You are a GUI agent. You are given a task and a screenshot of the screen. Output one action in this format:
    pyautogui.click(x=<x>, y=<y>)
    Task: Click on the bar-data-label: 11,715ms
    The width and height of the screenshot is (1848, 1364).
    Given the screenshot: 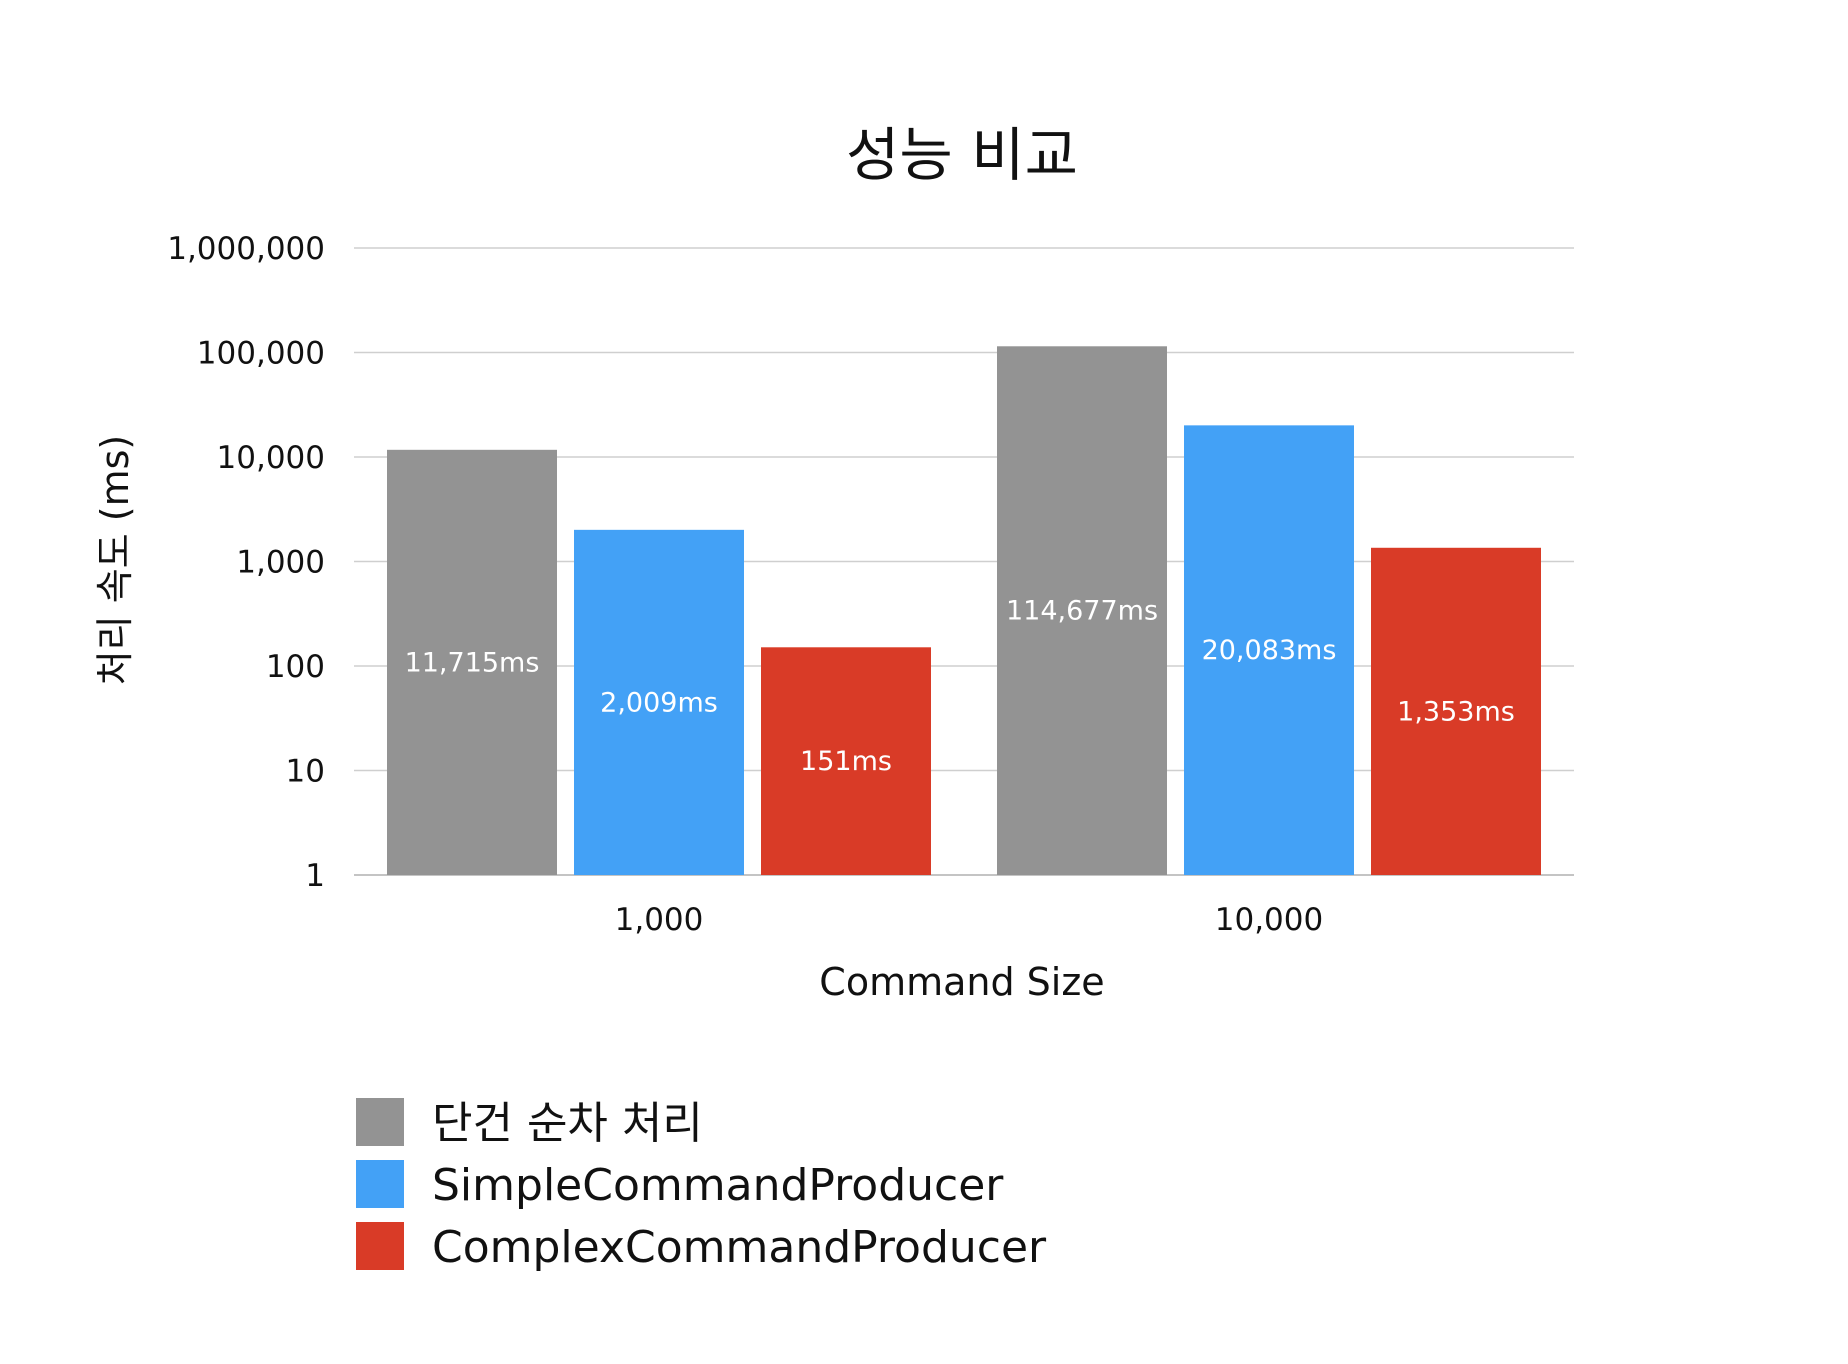 What is the action you would take?
    pyautogui.click(x=472, y=662)
    